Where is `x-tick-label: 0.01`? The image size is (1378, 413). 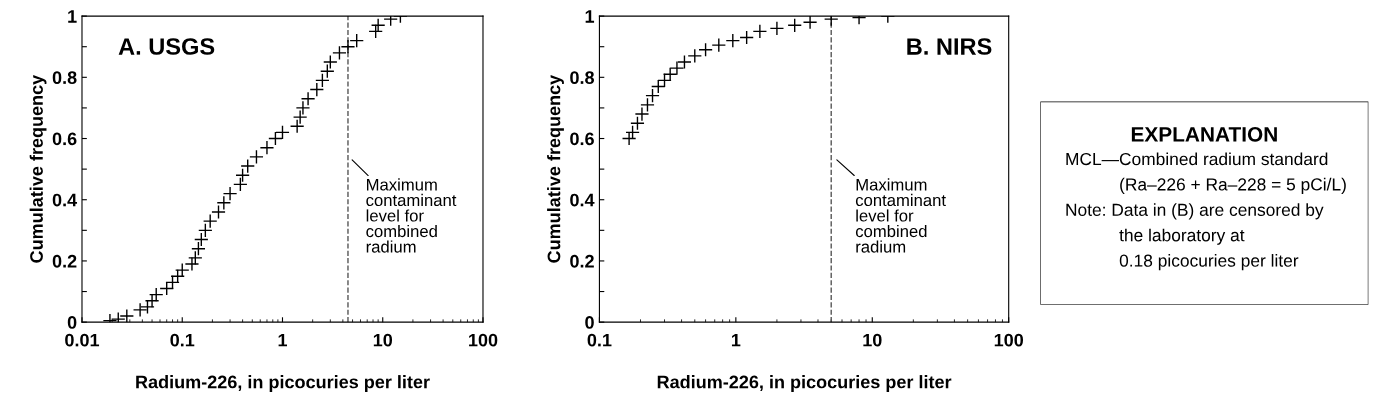
x-tick-label: 0.01 is located at coordinates (82, 340).